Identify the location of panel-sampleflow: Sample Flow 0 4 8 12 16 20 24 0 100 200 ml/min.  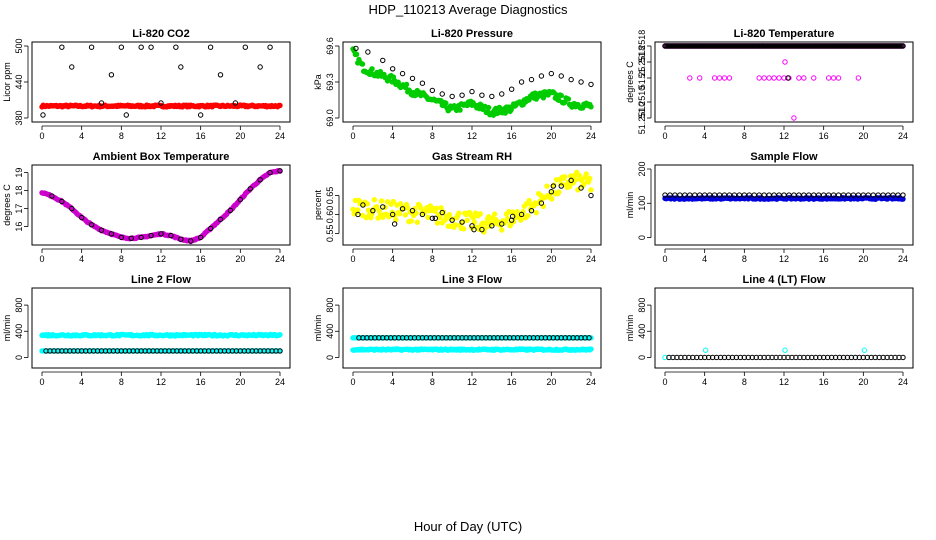
(769, 207).